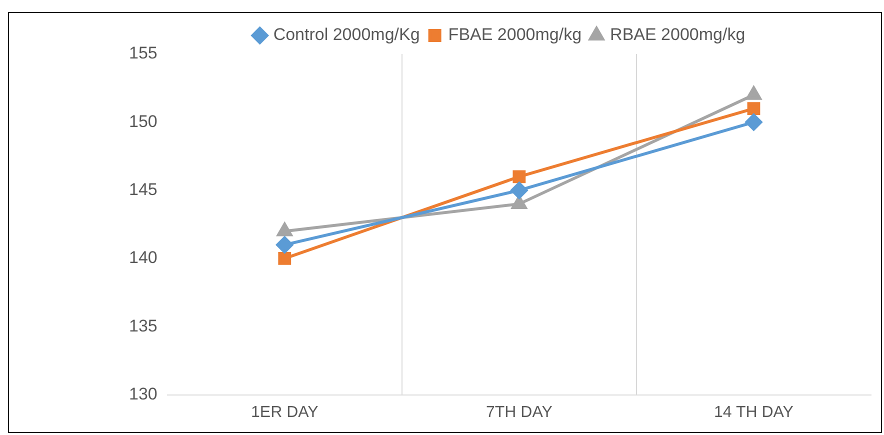 This screenshot has height=435, width=884. Describe the element at coordinates (284, 412) in the screenshot. I see `x-tick-label: 1ER DAY` at that location.